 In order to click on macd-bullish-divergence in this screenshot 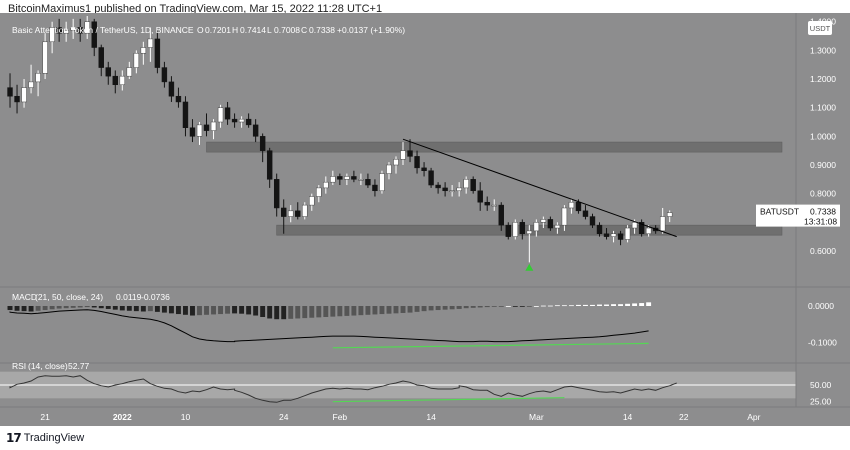, I will do `click(490, 345)`.